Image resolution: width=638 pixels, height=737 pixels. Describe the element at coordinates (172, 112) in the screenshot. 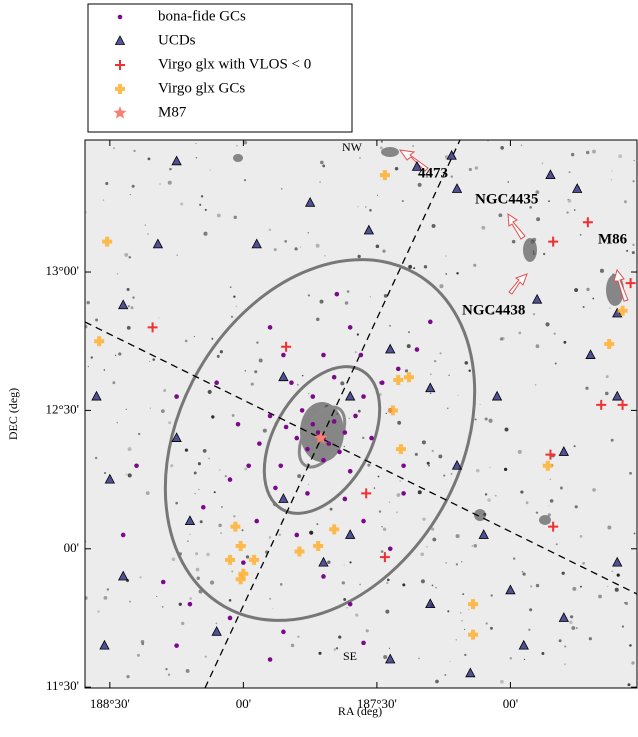

I see `legend-label: M87` at that location.